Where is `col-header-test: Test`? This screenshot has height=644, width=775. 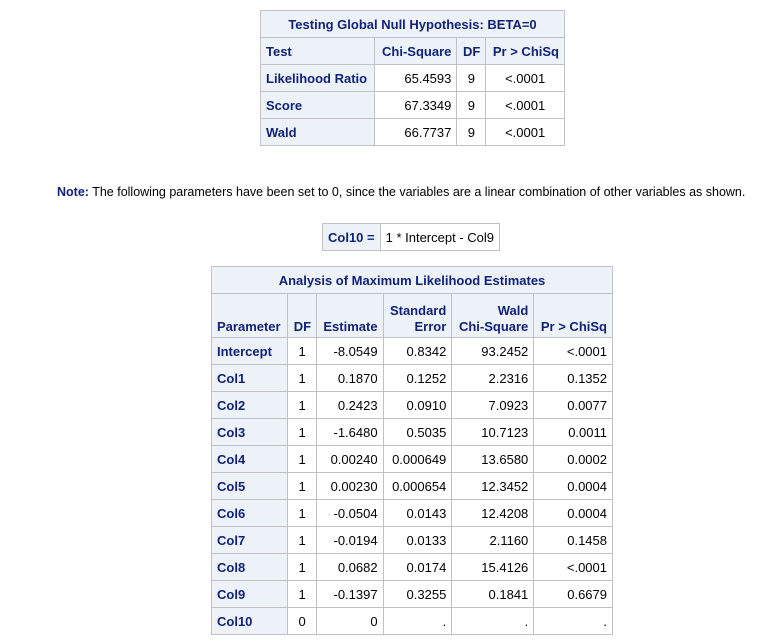
col-header-test: Test is located at coordinates (317, 51).